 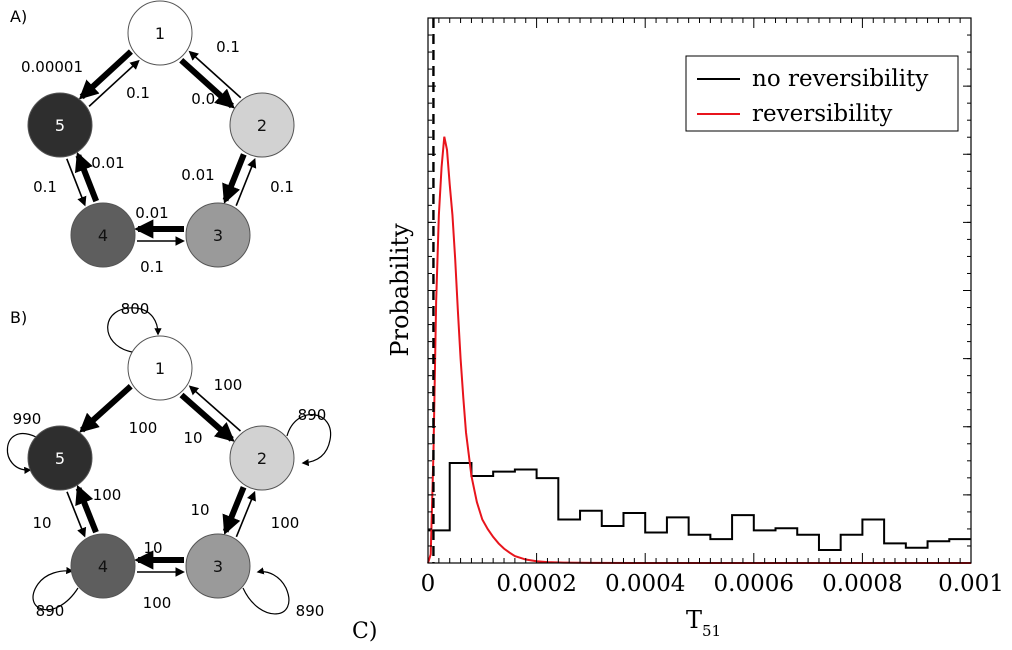 What do you see at coordinates (536, 584) in the screenshot?
I see `x-tick-label: 0.0002` at bounding box center [536, 584].